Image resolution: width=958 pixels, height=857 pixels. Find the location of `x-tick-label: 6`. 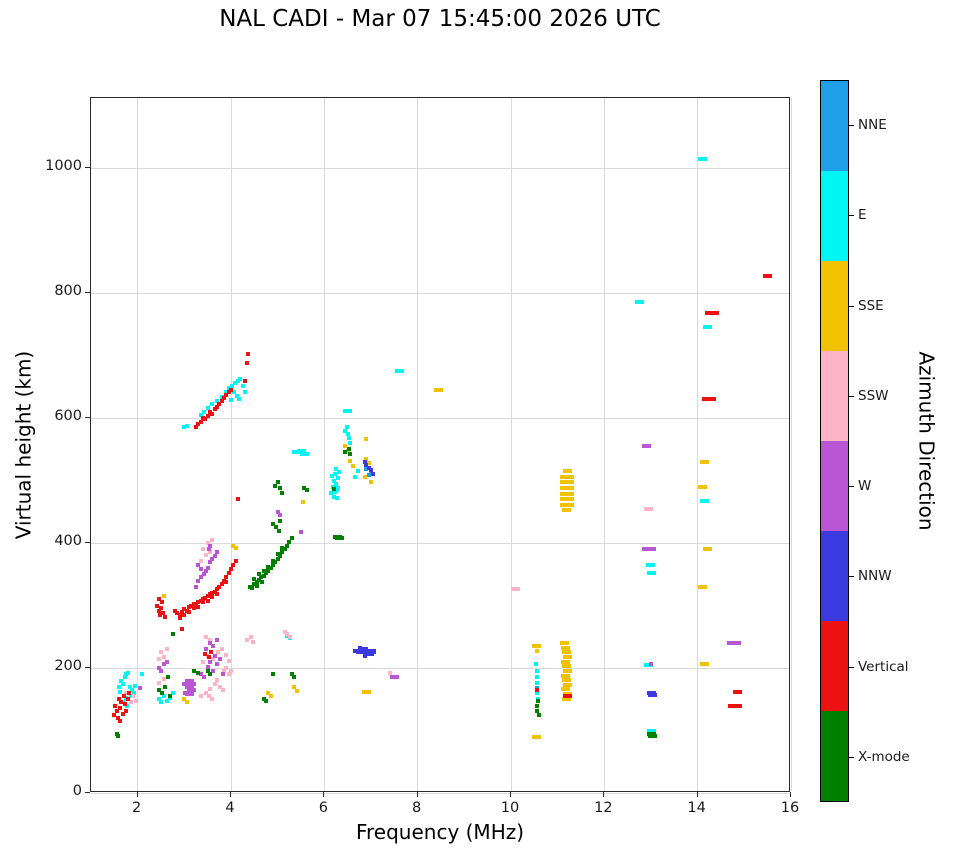

x-tick-label: 6 is located at coordinates (323, 808).